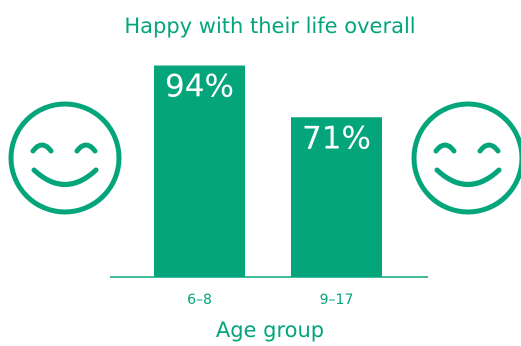 This screenshot has width=521, height=346. What do you see at coordinates (199, 87) in the screenshot?
I see `bar-value-label-1: 94%` at bounding box center [199, 87].